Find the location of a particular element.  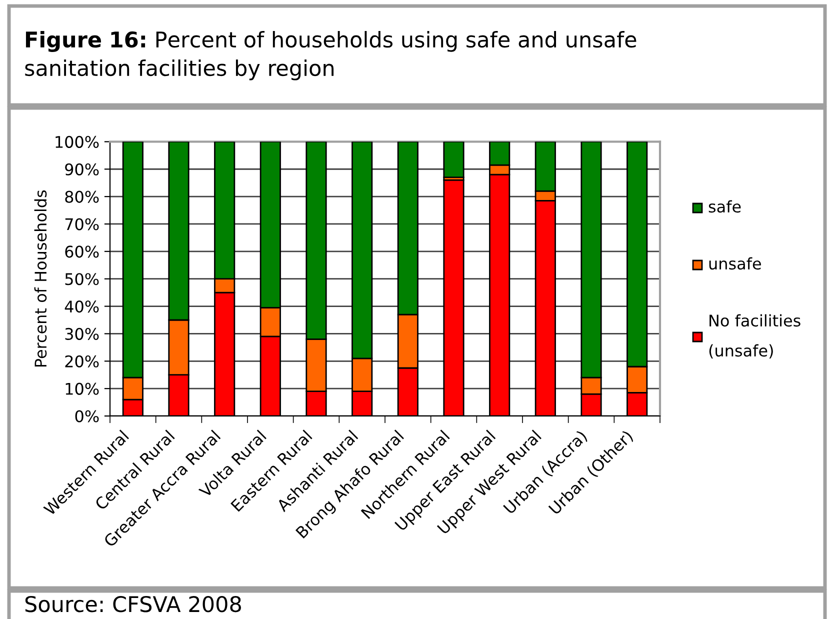

legend-label: safe is located at coordinates (724, 206).